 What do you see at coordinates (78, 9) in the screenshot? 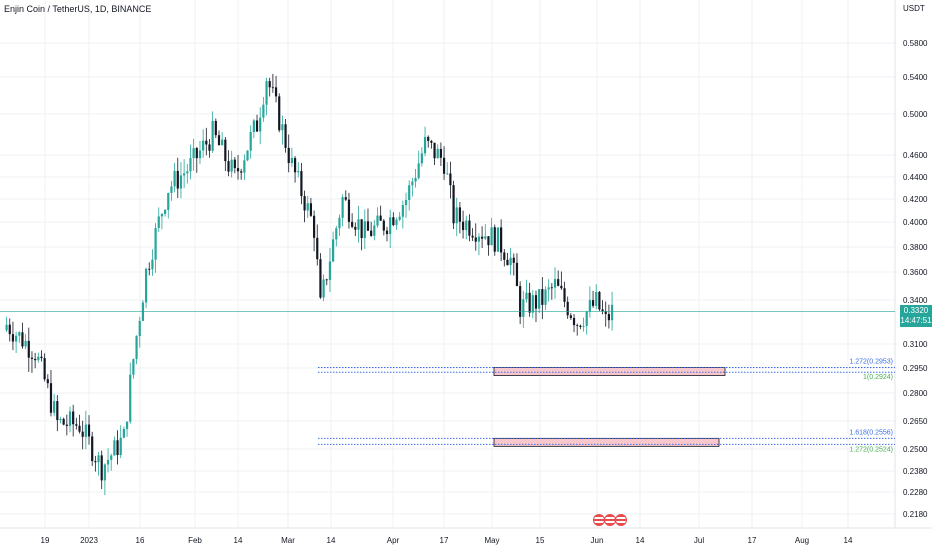
I see `symbol-title: Enjin Coin / TetherUS, 1D, BINANCE` at bounding box center [78, 9].